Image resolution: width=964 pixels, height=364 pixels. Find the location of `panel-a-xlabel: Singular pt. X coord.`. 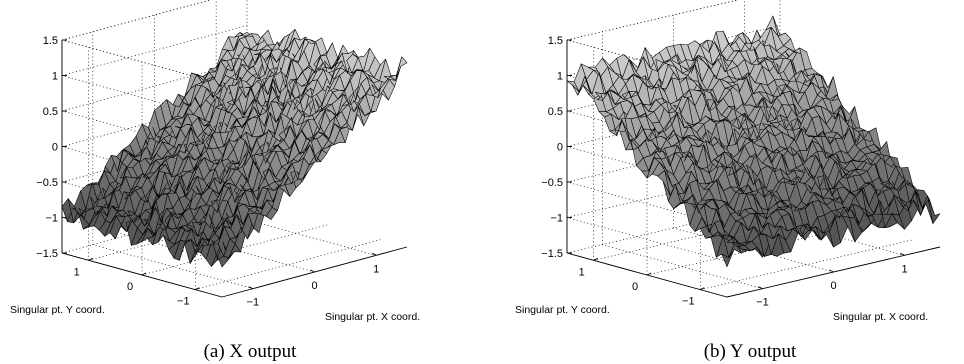

panel-a-xlabel: Singular pt. X coord. is located at coordinates (372, 317).